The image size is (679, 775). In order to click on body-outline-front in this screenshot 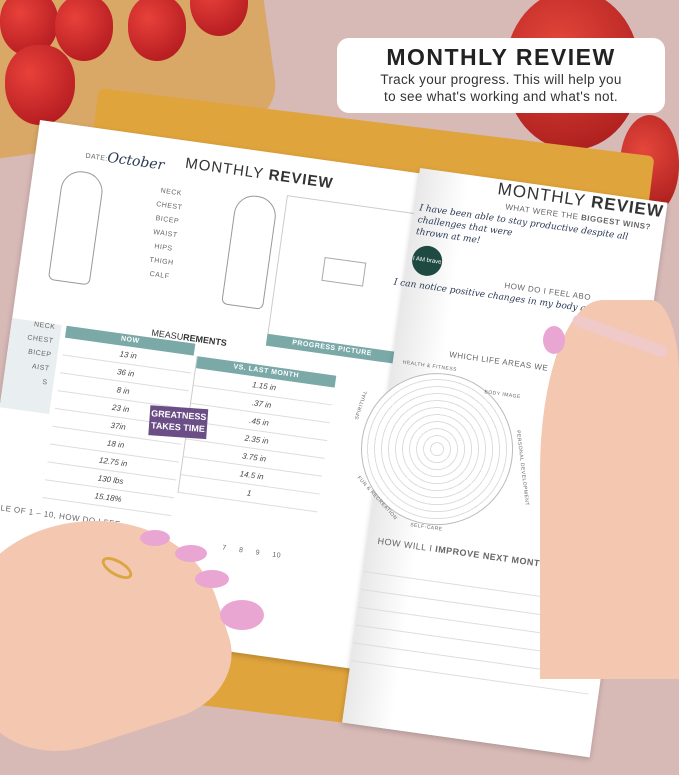, I will do `click(76, 227)`.